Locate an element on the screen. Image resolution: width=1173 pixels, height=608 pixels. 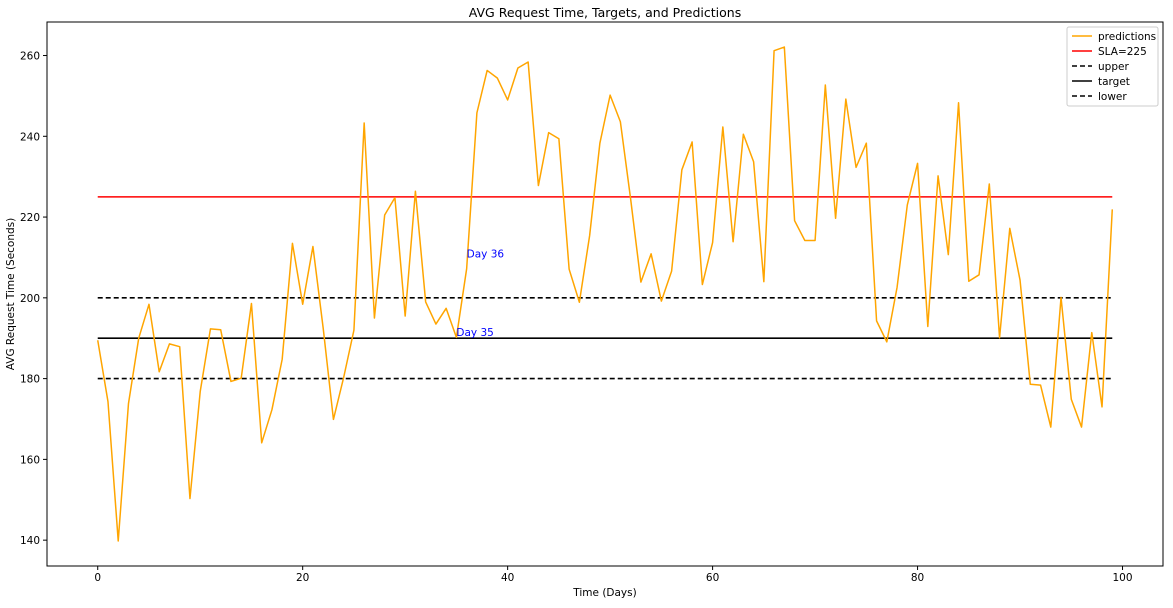
x-tick-label: 0 is located at coordinates (97, 578).